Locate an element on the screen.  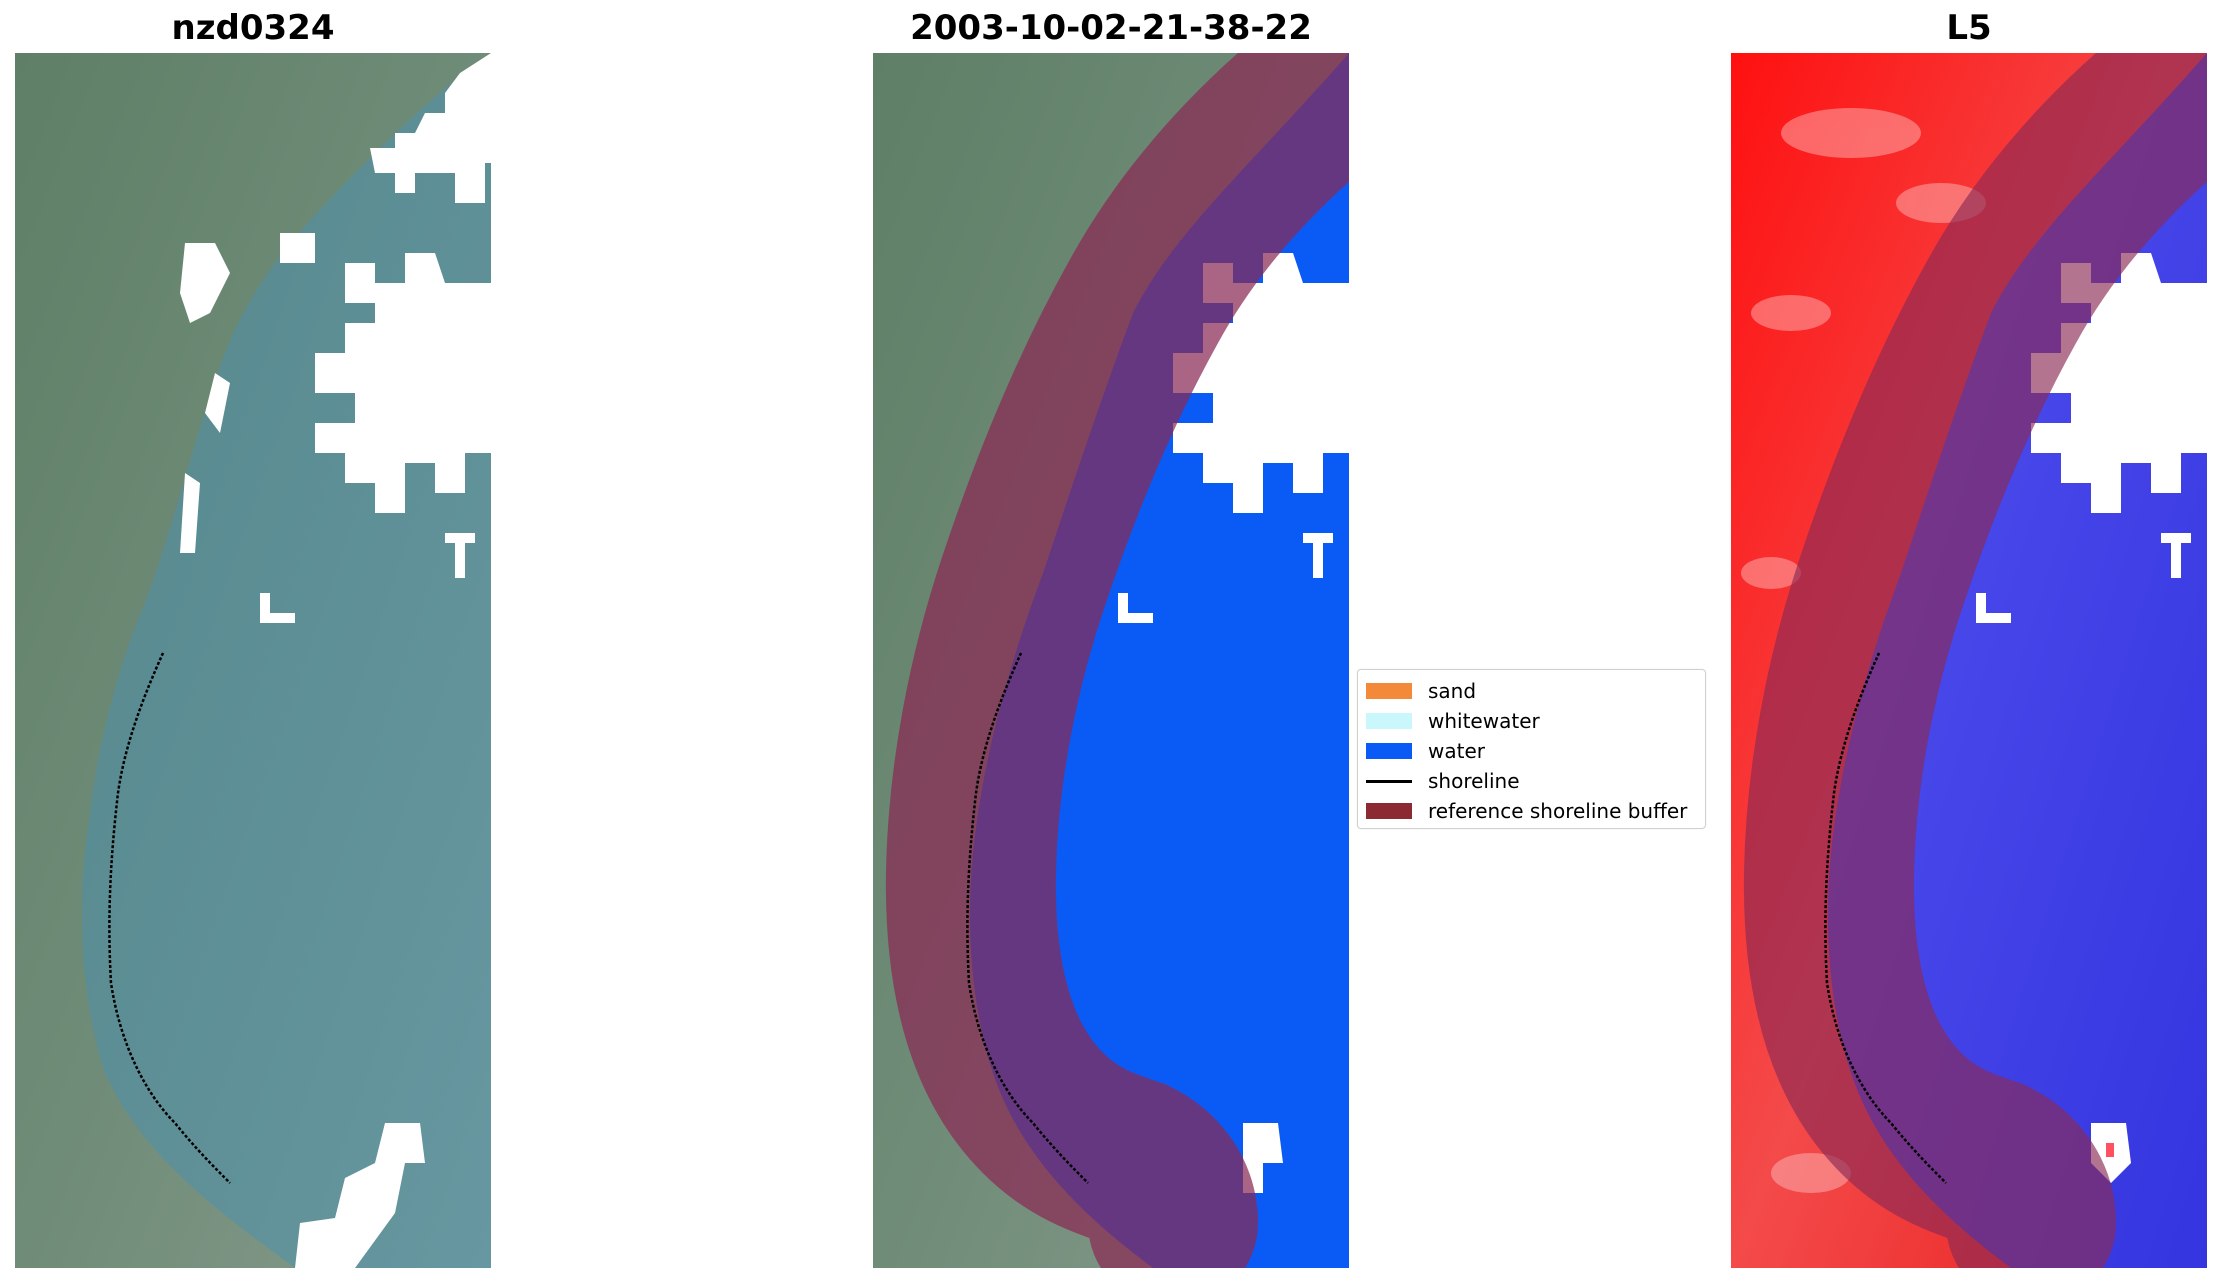
panel-title-rgb: nzd0324 is located at coordinates (253, 28).